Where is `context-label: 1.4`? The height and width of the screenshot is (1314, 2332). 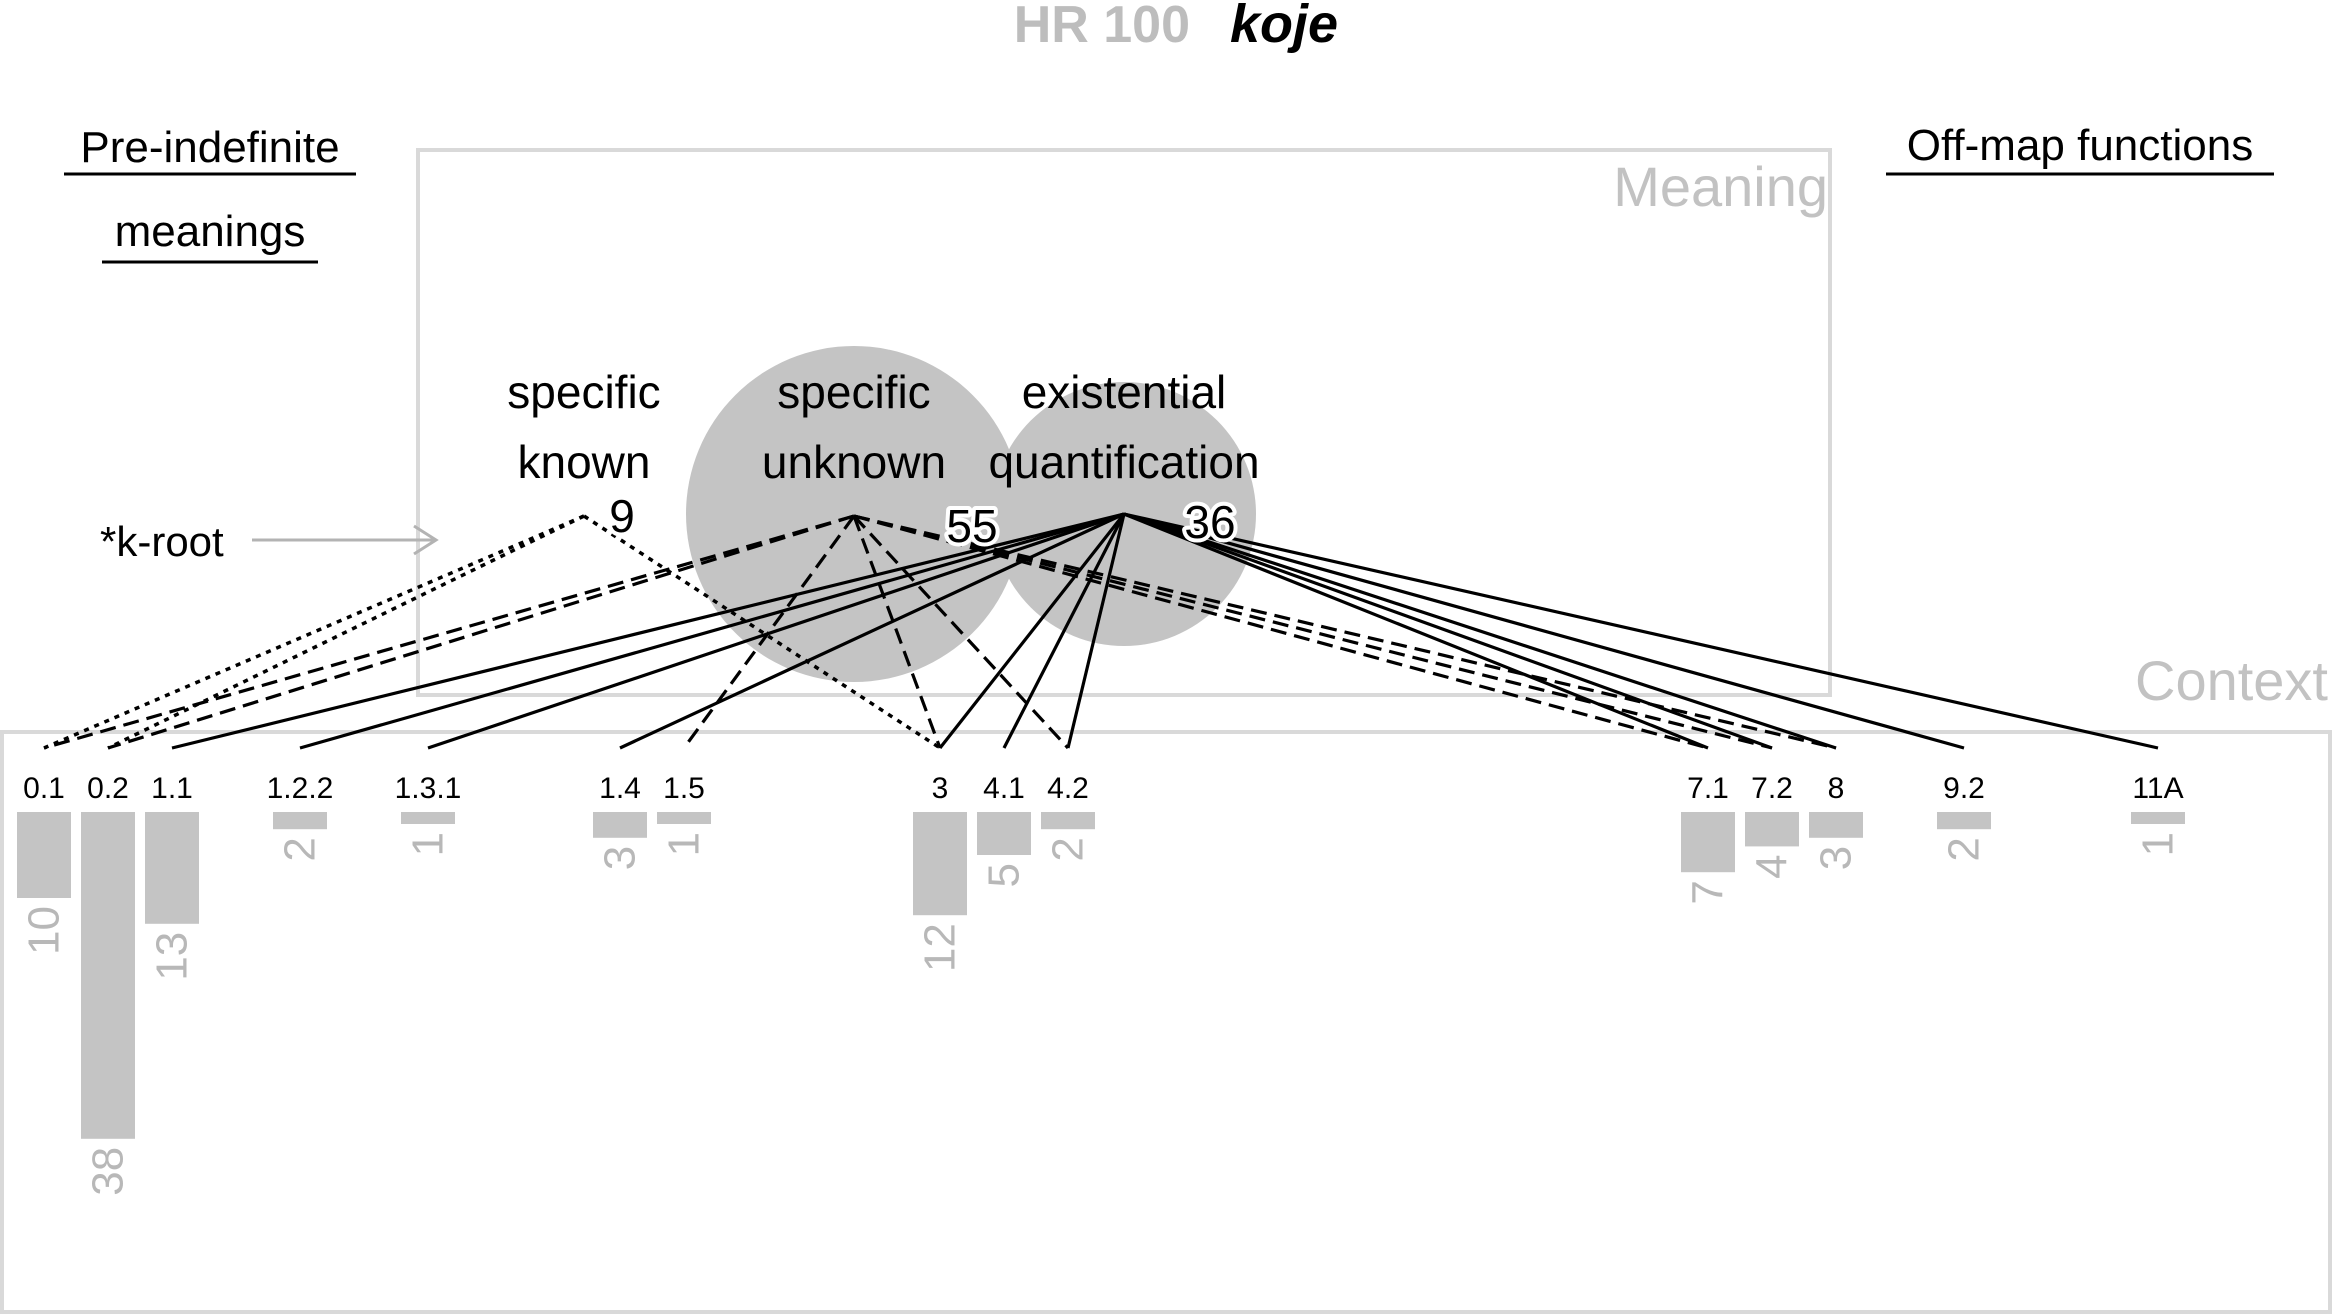 context-label: 1.4 is located at coordinates (620, 788).